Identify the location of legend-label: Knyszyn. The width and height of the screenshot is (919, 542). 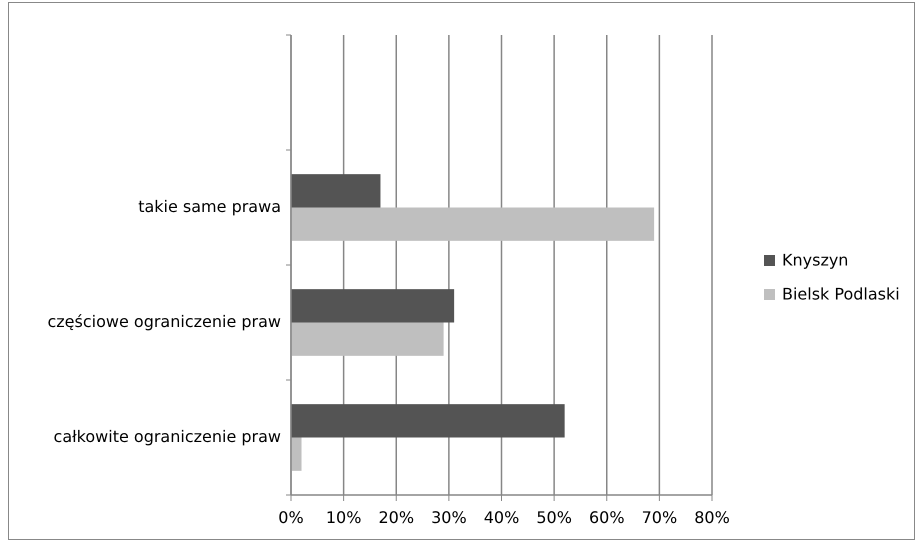
(815, 260).